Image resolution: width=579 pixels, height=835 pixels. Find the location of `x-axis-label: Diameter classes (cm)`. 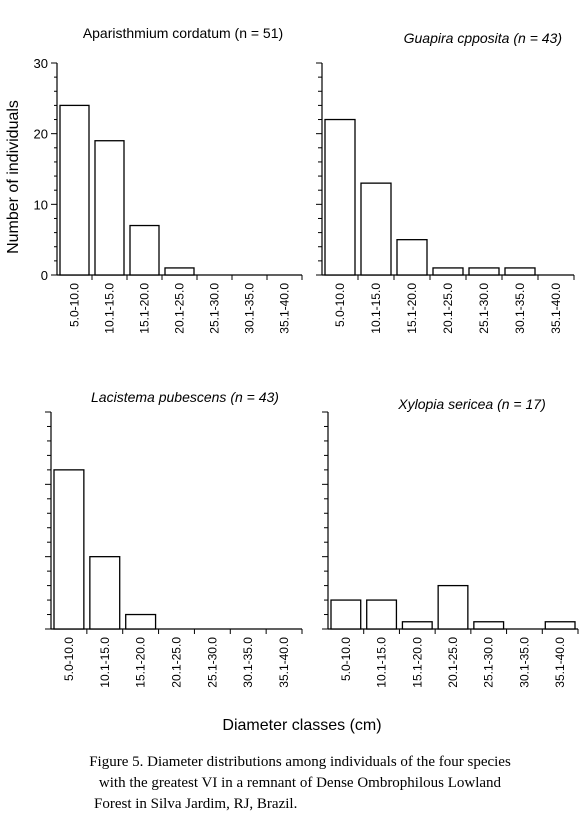

x-axis-label: Diameter classes (cm) is located at coordinates (301, 725).